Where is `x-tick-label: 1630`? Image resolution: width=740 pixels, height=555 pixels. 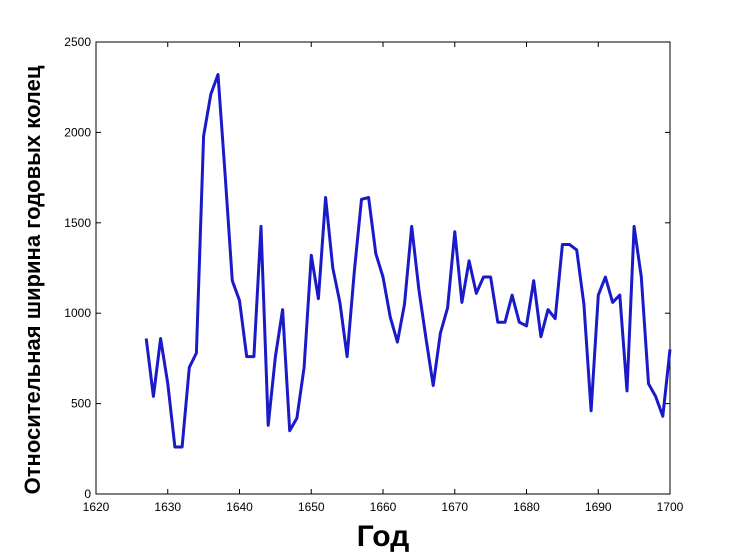
x-tick-label: 1630 is located at coordinates (167, 507).